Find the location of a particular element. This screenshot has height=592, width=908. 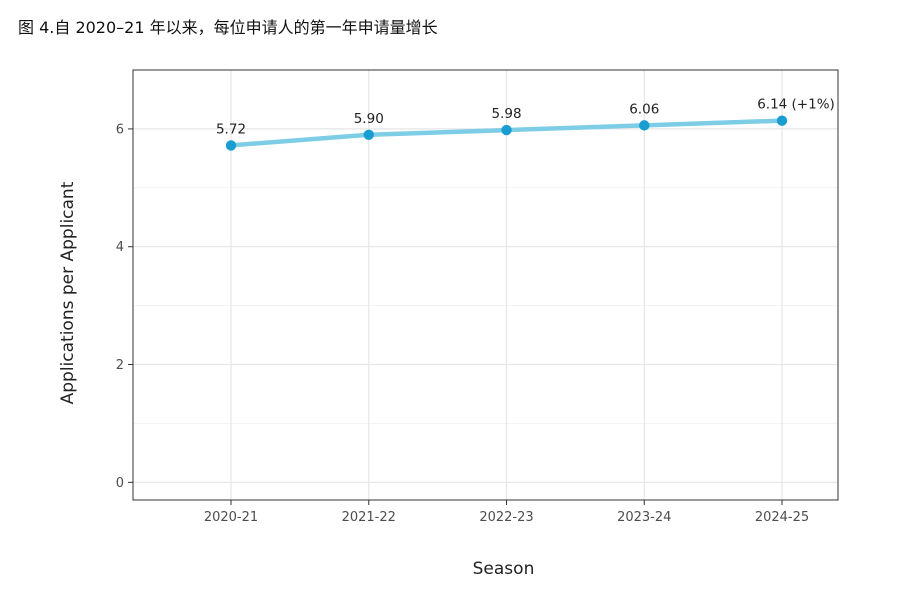

data-label: 6.06 is located at coordinates (644, 109).